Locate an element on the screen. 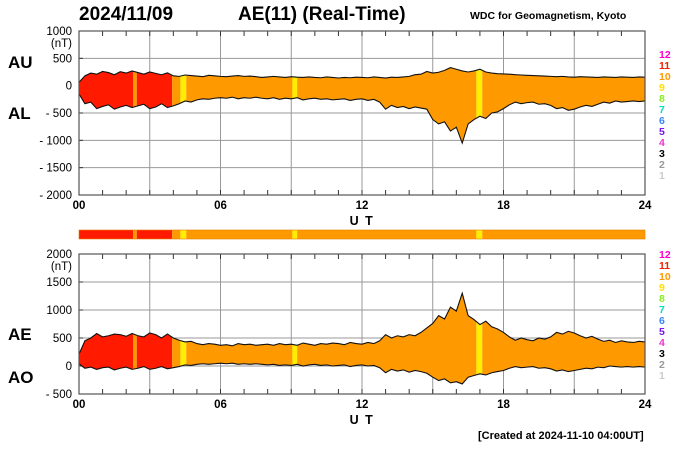 The image size is (700, 450). chart-date: 2024/11/09 is located at coordinates (126, 14).